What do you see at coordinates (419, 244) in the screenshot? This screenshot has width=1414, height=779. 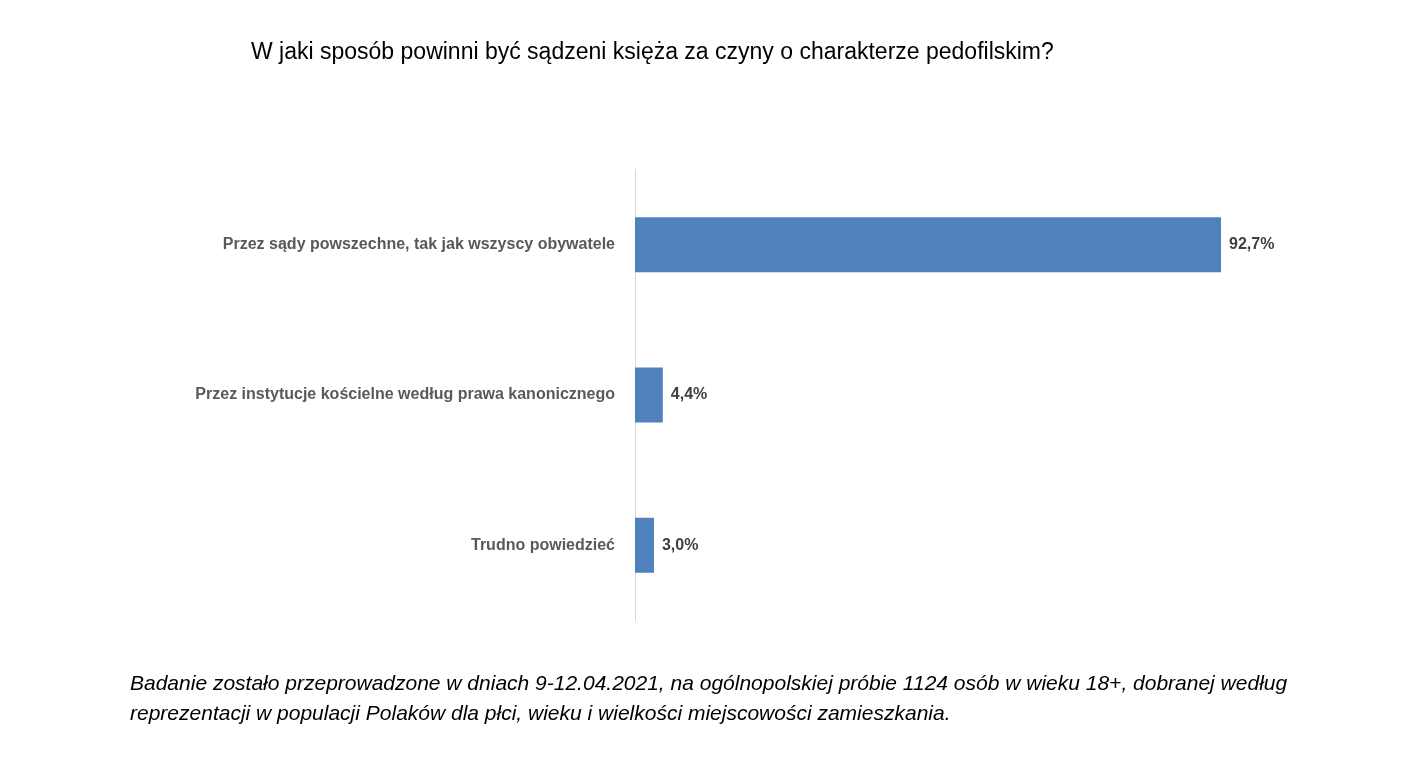 I see `y-tick-label: Przez sądy powszechne, tak jak wszyscy obywatele` at bounding box center [419, 244].